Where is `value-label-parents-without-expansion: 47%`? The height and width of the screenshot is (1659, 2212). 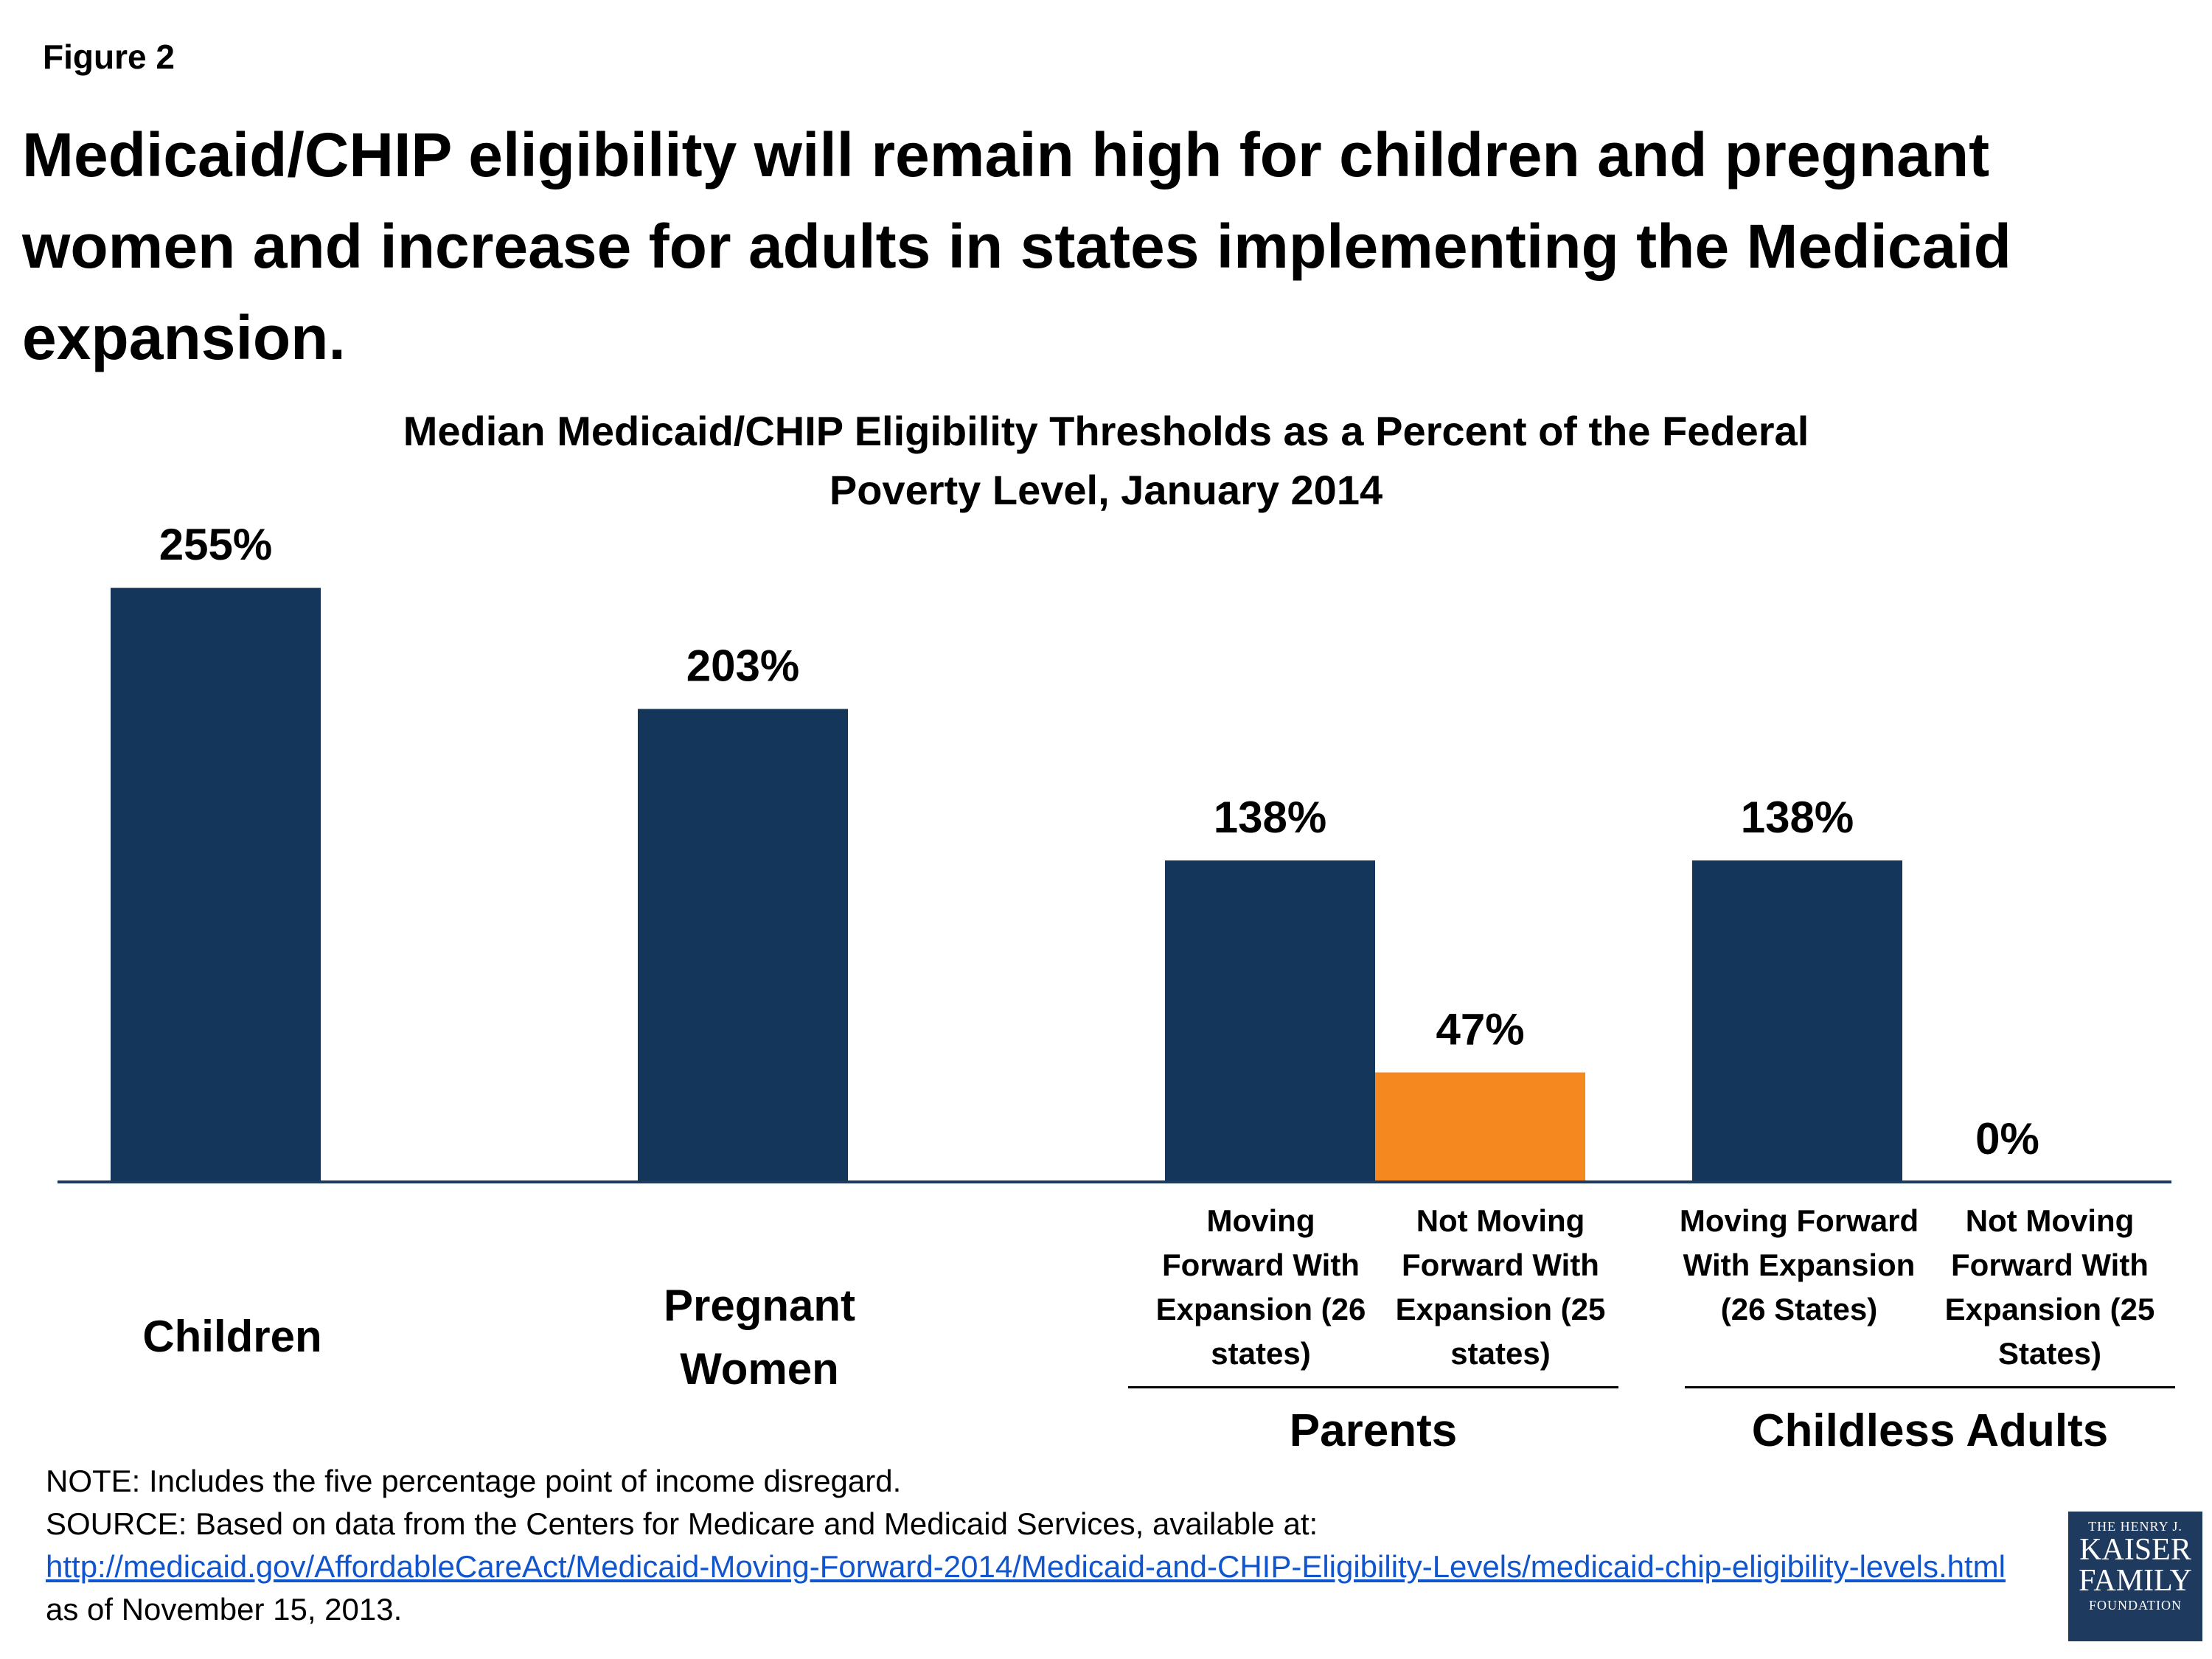 value-label-parents-without-expansion: 47% is located at coordinates (1480, 1029).